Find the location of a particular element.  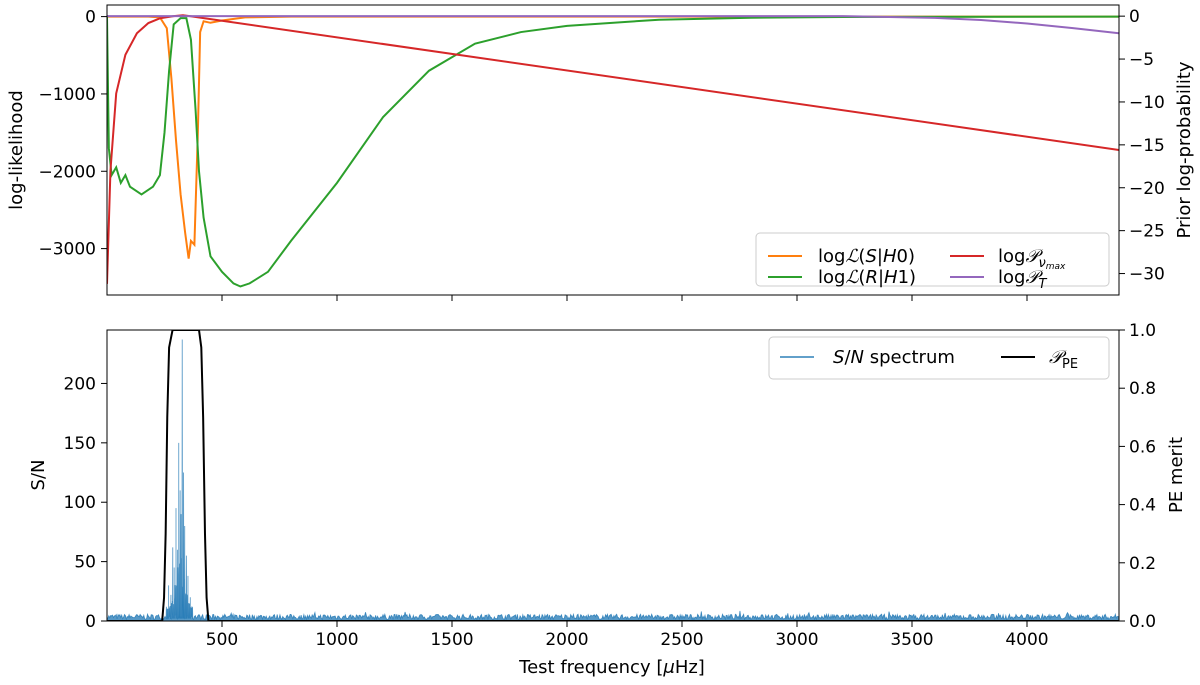

top-left-yaxis: 0 −1000 −2000 −3000 is located at coordinates (72, 134).